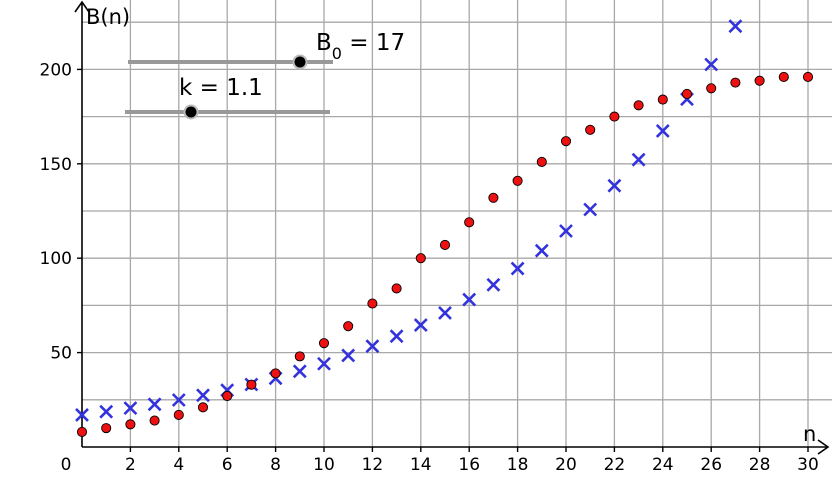  I want to click on x-tick-label: 0, so click(66, 465).